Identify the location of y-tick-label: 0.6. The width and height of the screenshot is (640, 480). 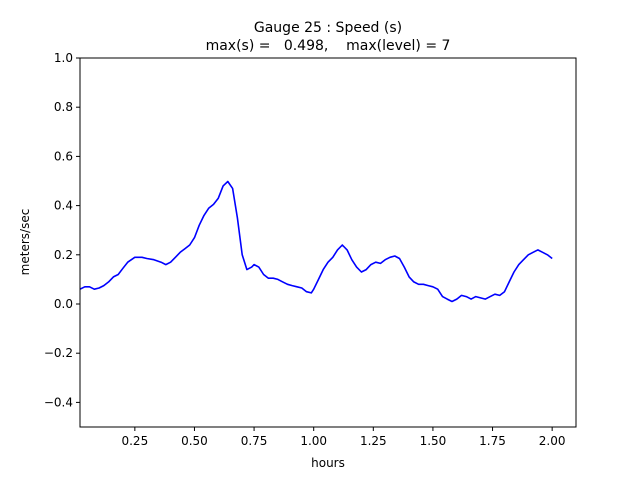
(63, 156).